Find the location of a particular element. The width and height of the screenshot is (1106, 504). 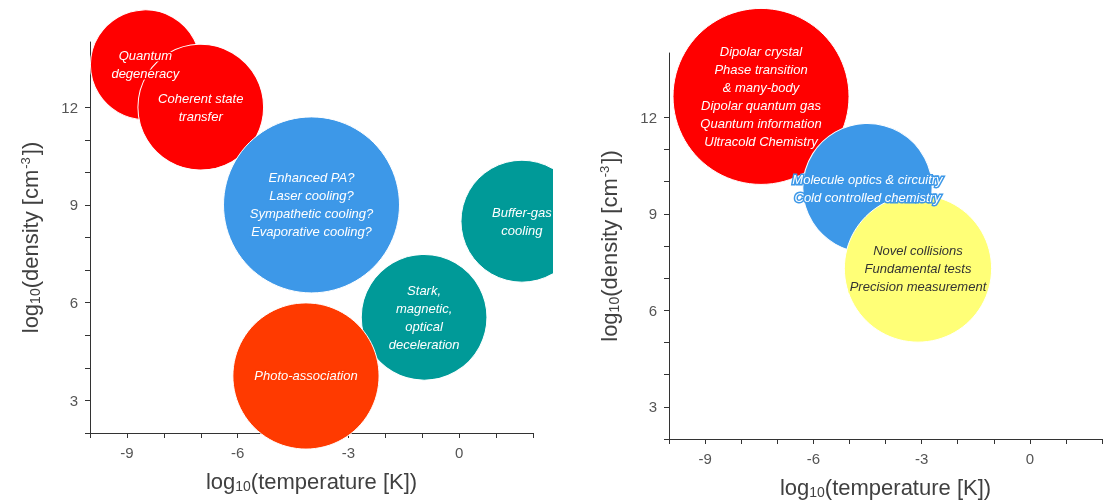

series-label: Dipolar crystal Phase transition & many-body Dipolar quantum gas Quantum information Ultracold Chemistry is located at coordinates (761, 96).